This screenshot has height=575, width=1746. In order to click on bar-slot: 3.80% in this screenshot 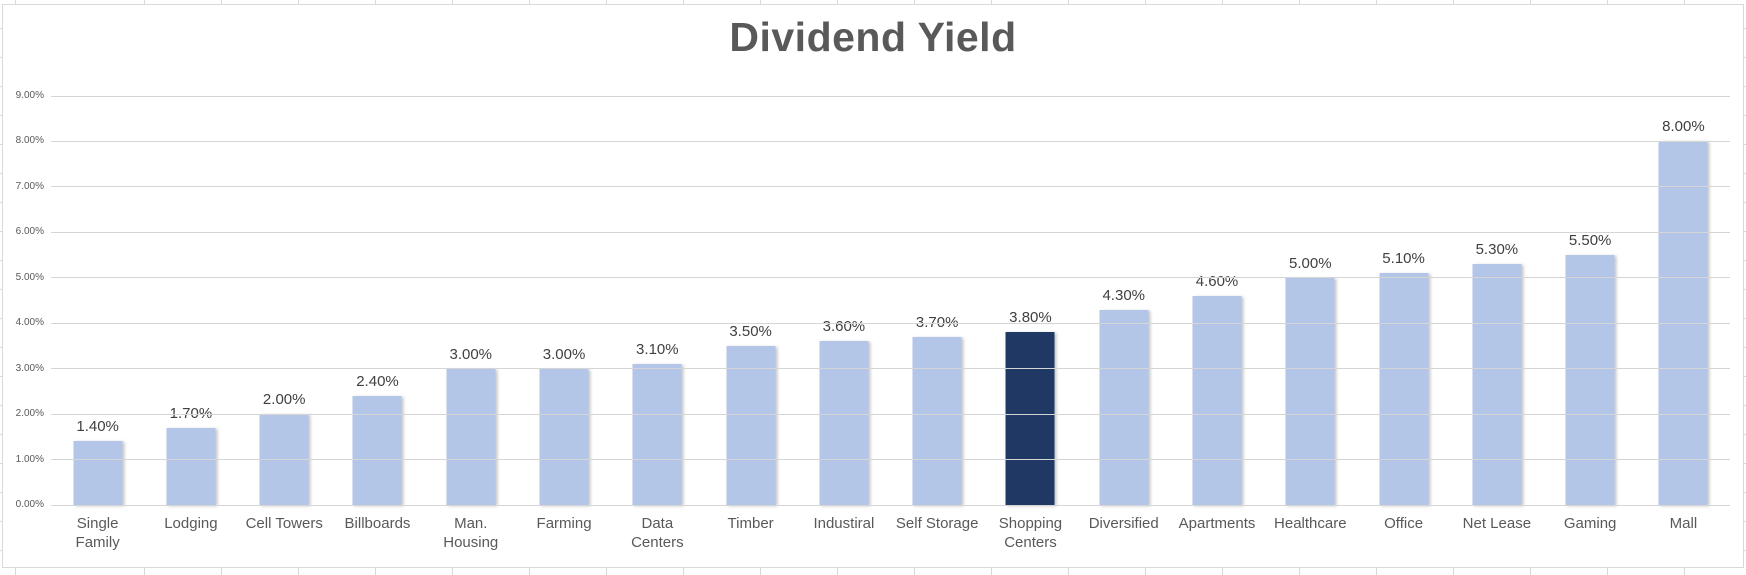, I will do `click(1030, 300)`.